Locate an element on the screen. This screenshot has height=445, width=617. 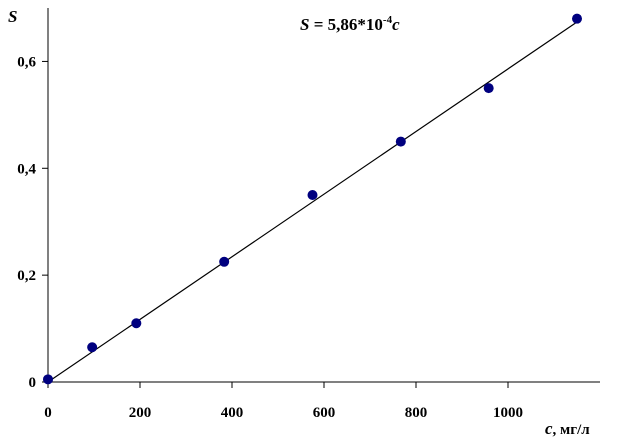
x-tick-label: 1000 is located at coordinates (508, 413).